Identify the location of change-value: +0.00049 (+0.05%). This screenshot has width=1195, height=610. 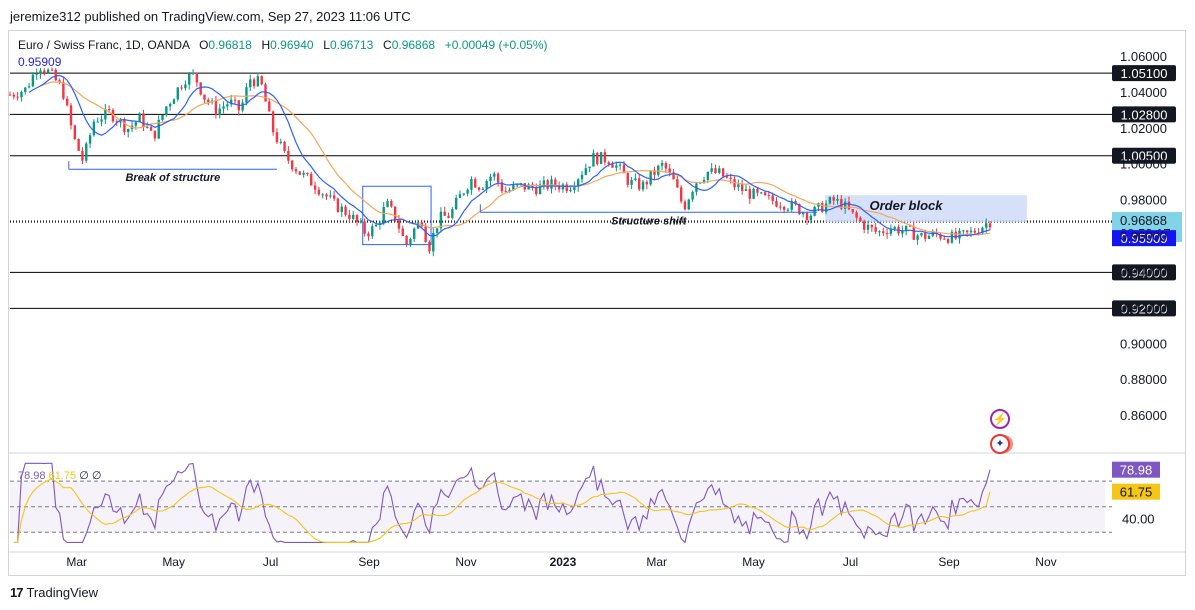
(496, 45).